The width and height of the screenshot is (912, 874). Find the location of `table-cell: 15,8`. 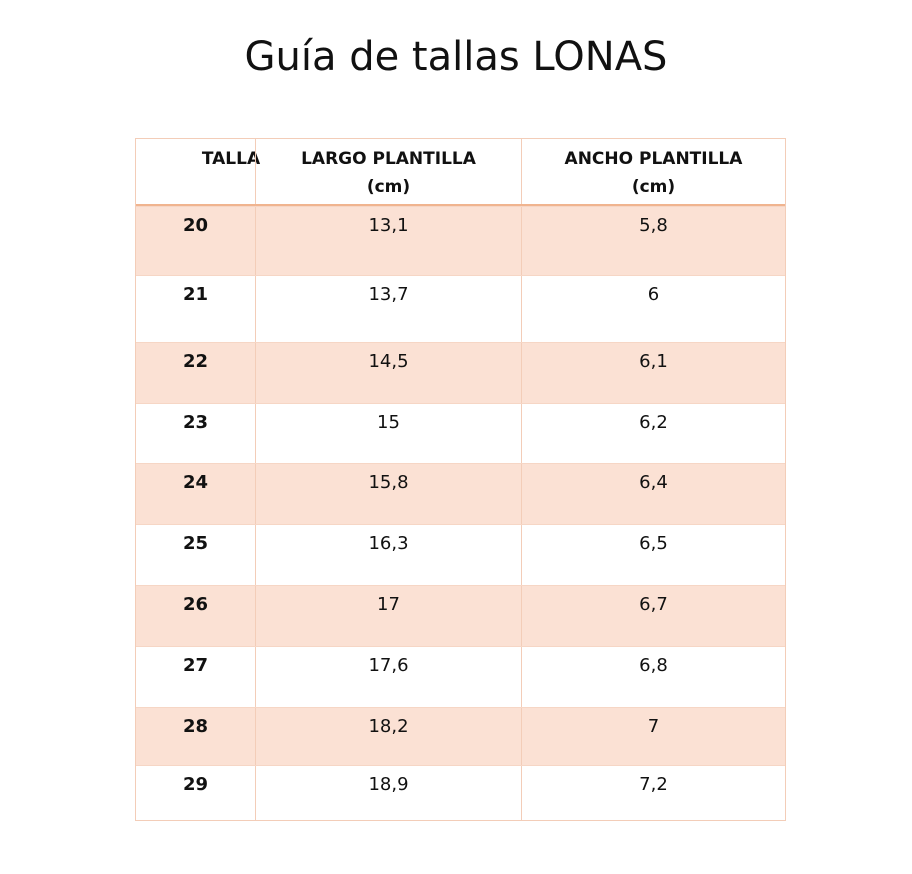

table-cell: 15,8 is located at coordinates (388, 494).